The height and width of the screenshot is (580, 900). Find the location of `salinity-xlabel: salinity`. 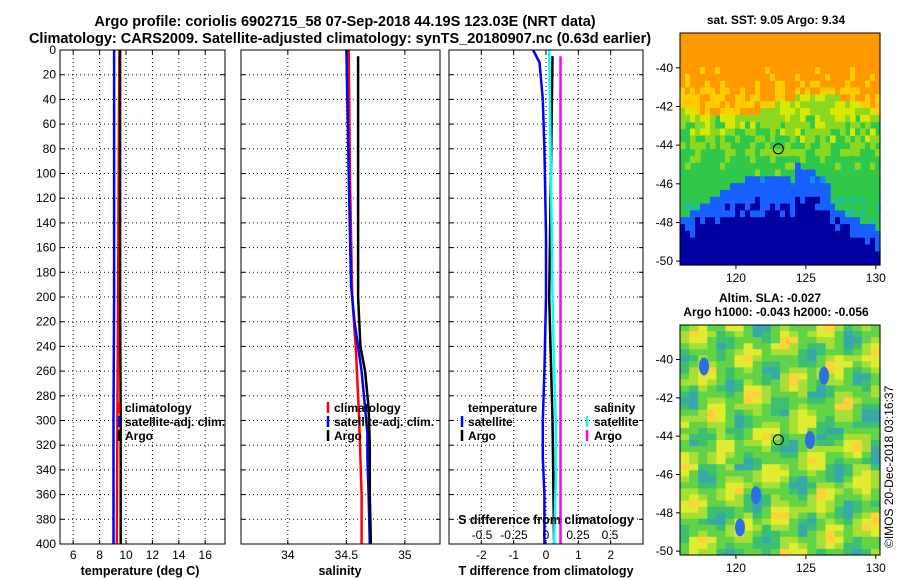

salinity-xlabel: salinity is located at coordinates (339, 571).